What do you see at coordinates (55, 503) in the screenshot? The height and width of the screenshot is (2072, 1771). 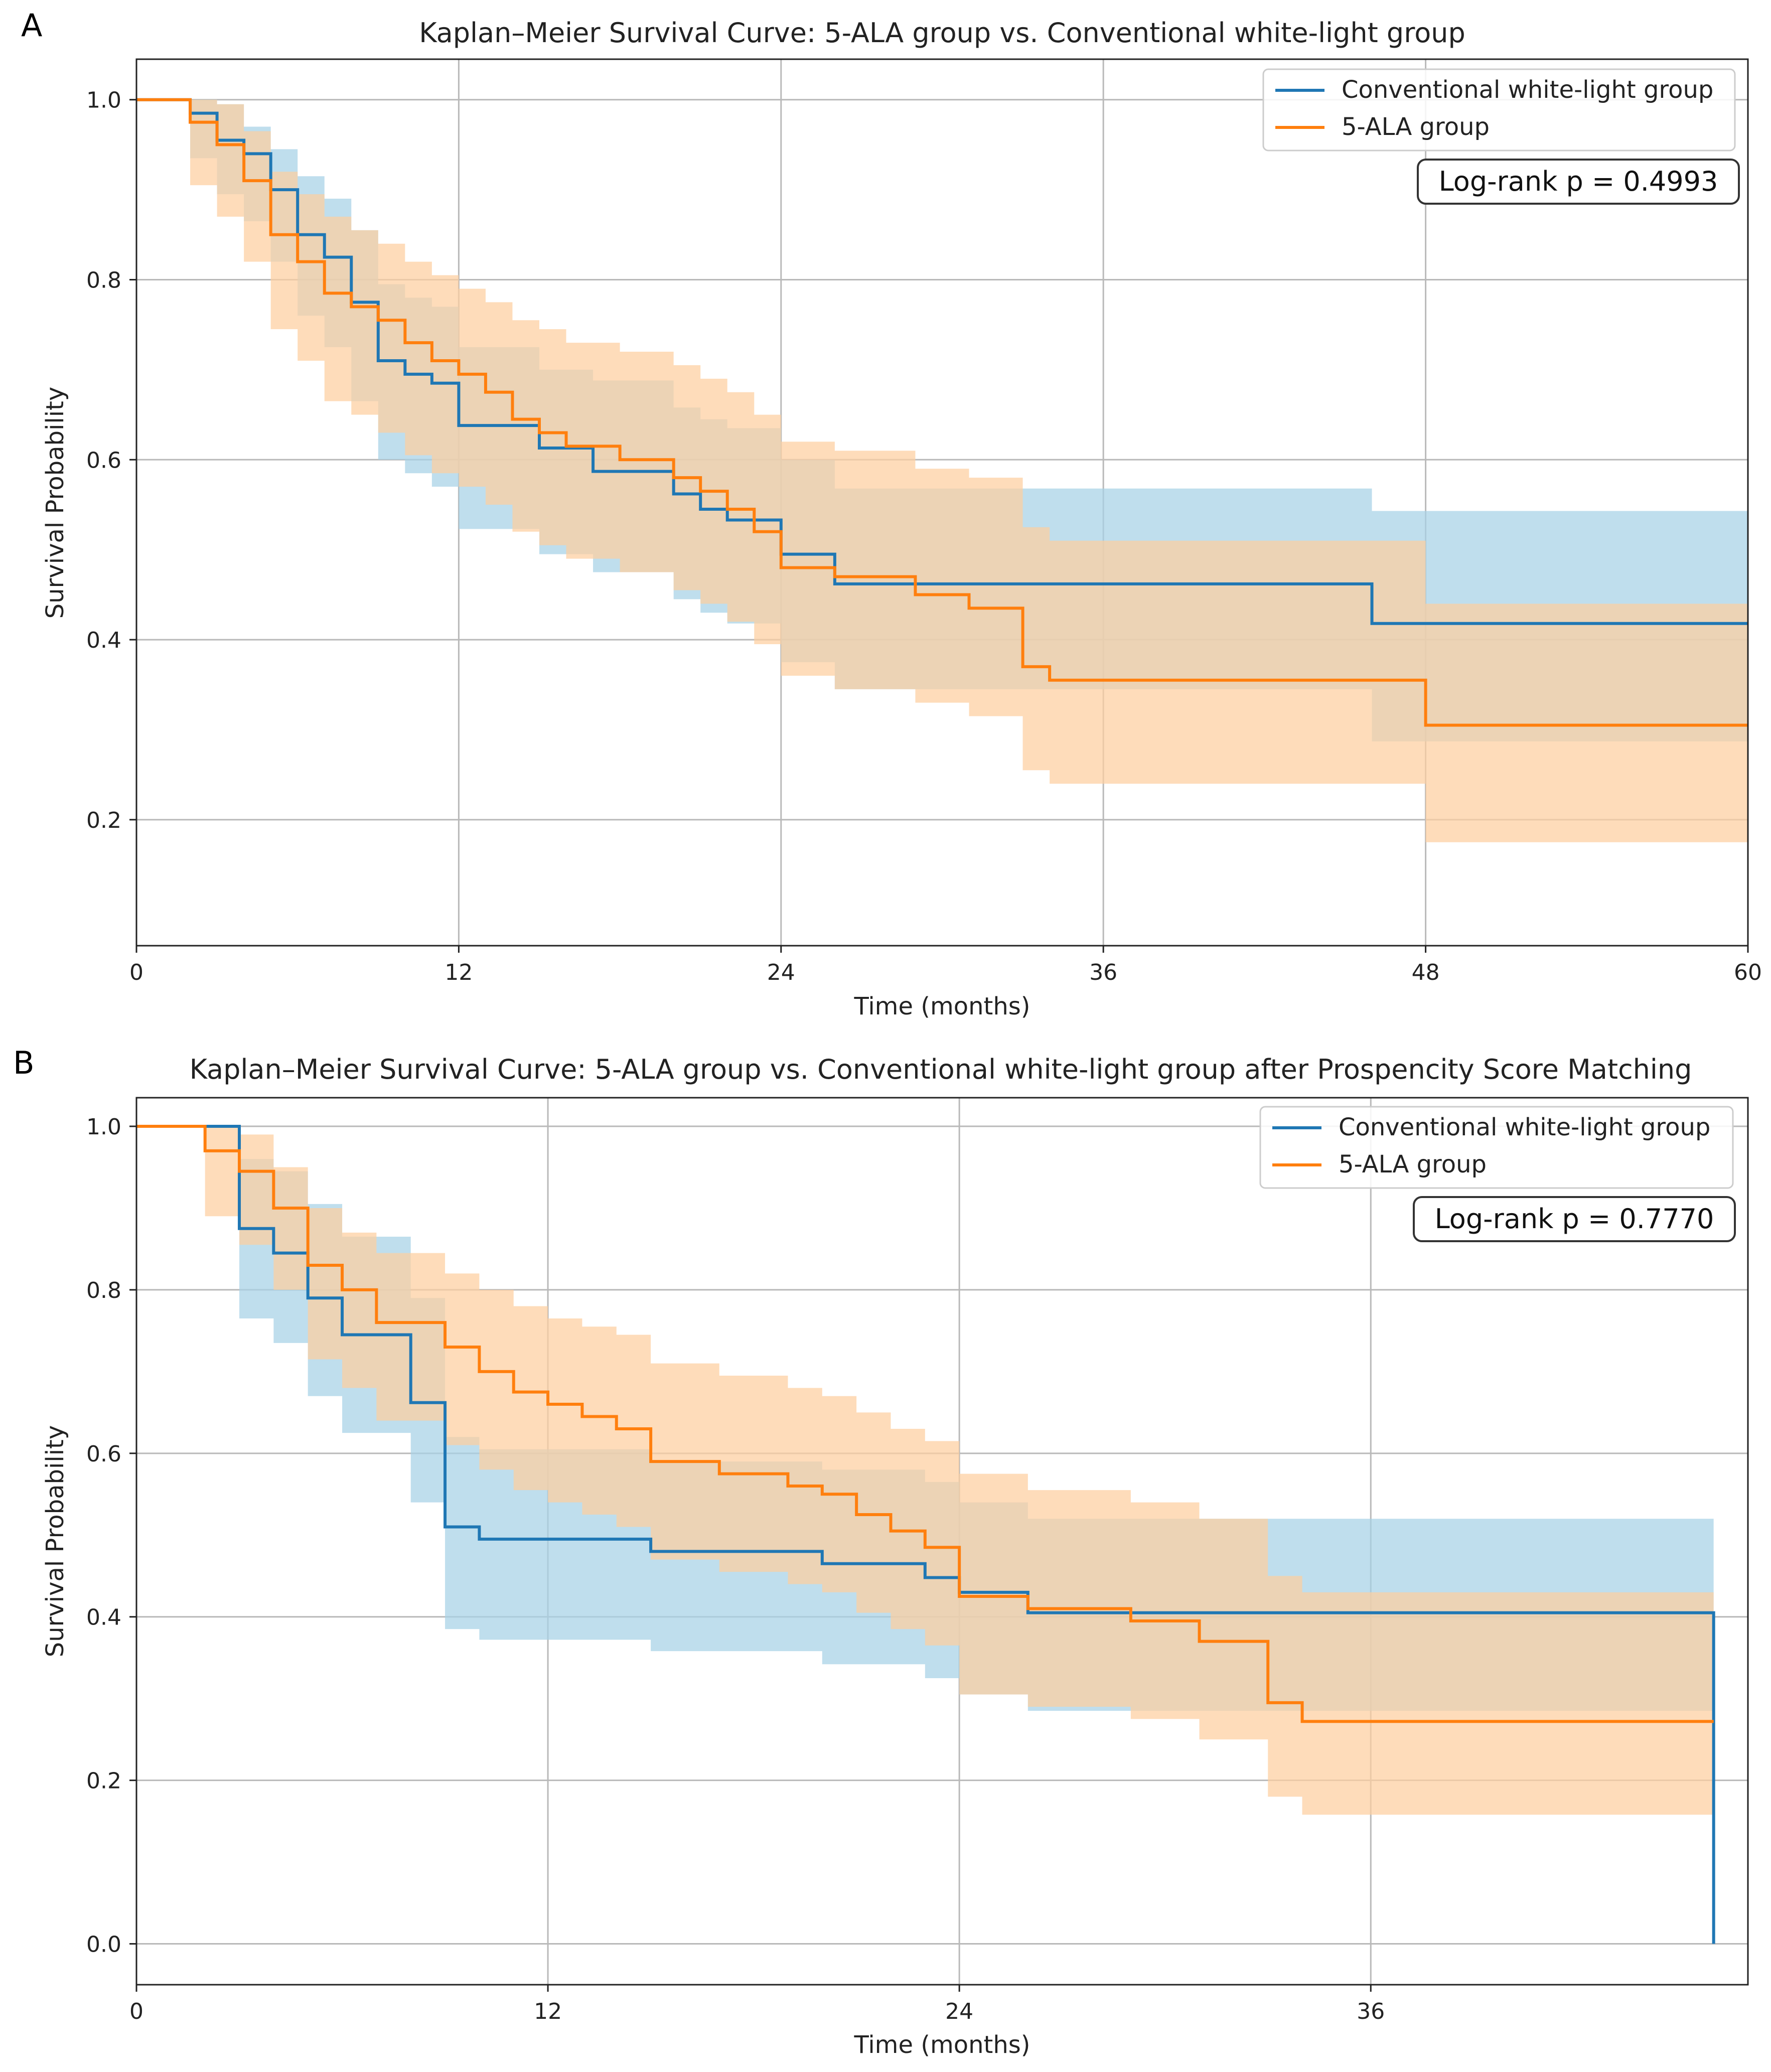 I see `y-axis-label-a: Survival Probability` at bounding box center [55, 503].